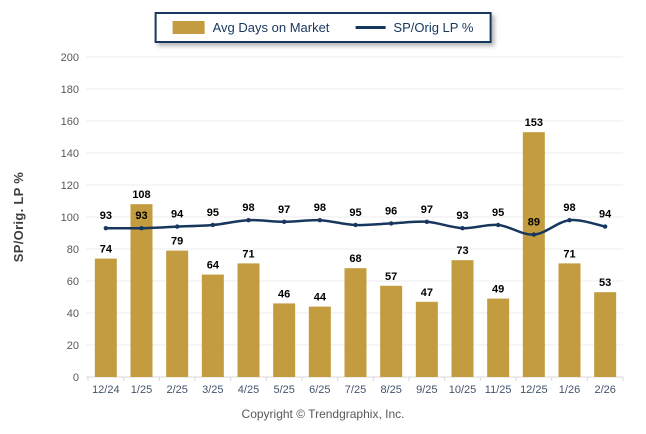 This screenshot has height=434, width=646. I want to click on bar-value-label: 68, so click(355, 259).